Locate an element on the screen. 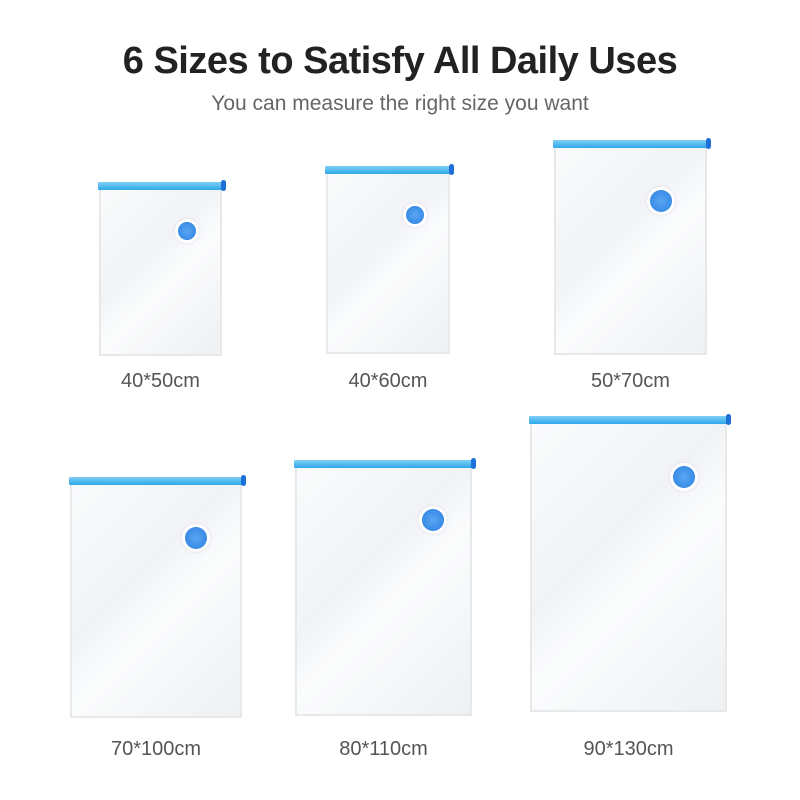  size-label: 70*100cm is located at coordinates (156, 749).